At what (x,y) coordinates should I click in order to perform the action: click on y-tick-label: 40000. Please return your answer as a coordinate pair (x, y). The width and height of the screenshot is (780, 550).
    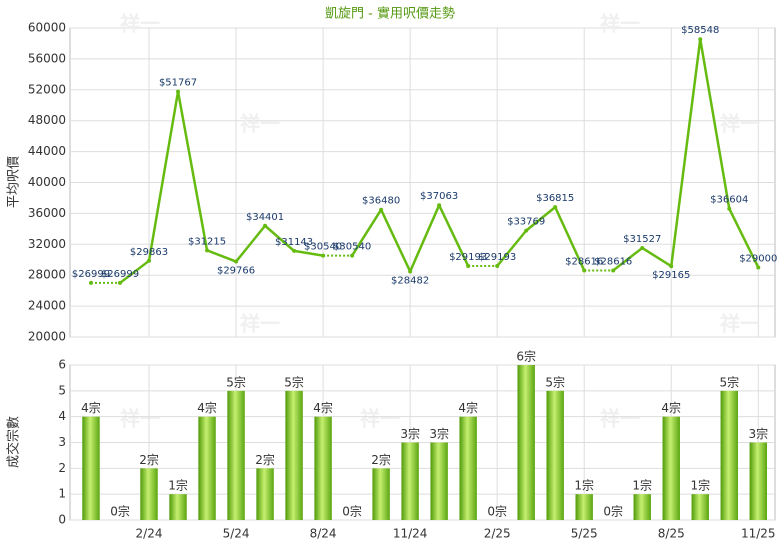
    Looking at the image, I should click on (47, 182).